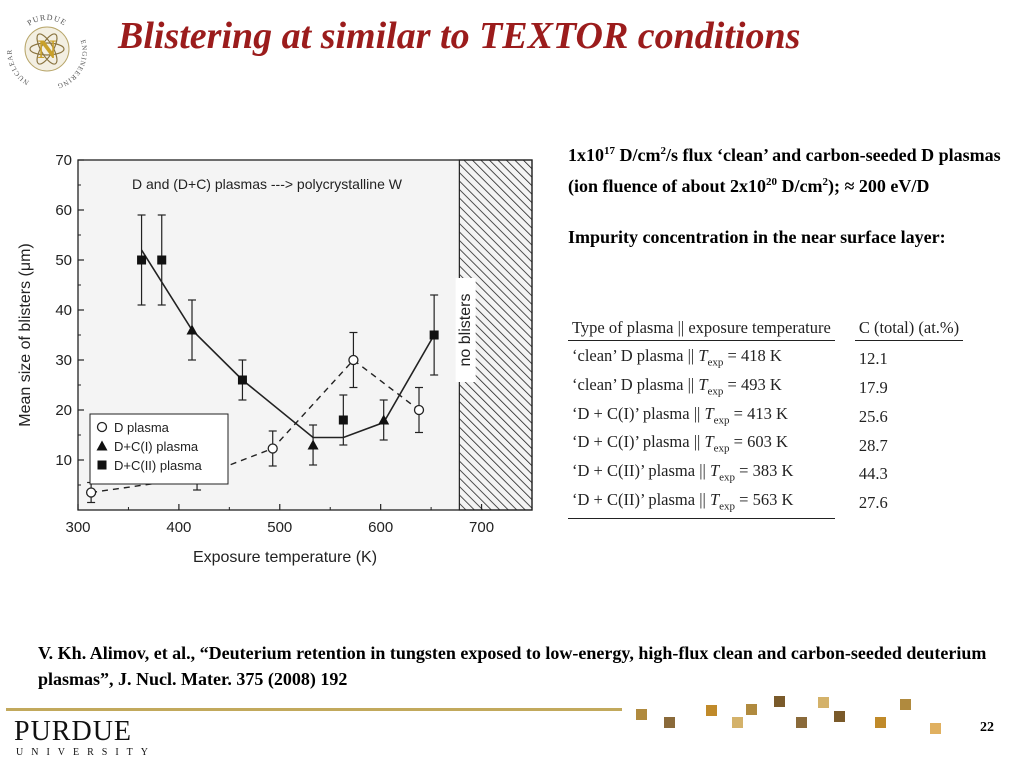 The width and height of the screenshot is (1024, 768). Describe the element at coordinates (701, 503) in the screenshot. I see `table-cell-plasma: ‘D + C(II)’ plasma || Texp = 563 K` at that location.